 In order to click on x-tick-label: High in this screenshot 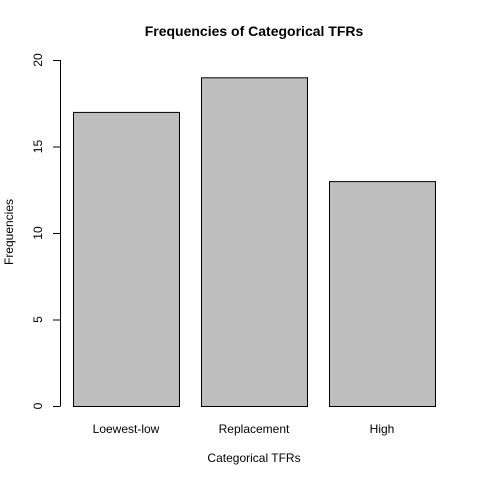, I will do `click(382, 429)`.